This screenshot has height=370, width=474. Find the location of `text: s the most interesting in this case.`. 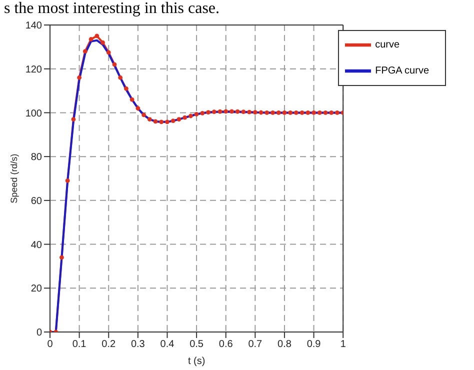

text: s the most interesting in this case. is located at coordinates (112, 9).